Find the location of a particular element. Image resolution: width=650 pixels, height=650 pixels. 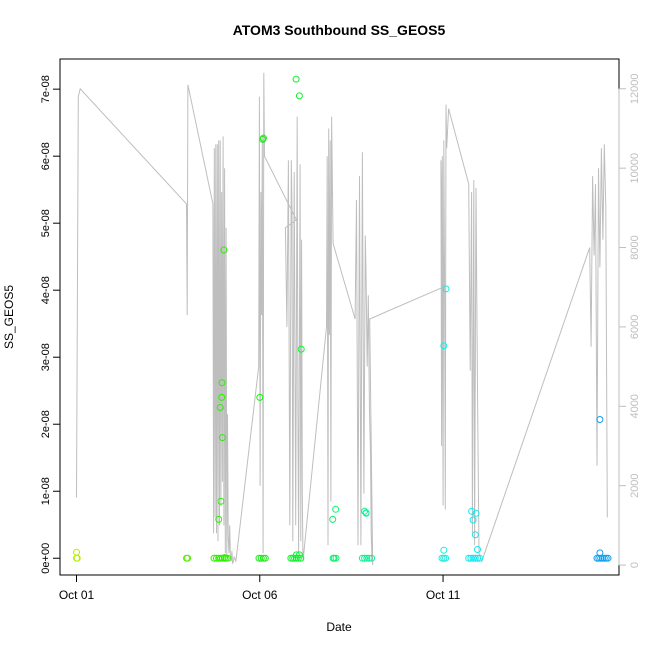

y-tick-label: 1e-08 is located at coordinates (46, 491).